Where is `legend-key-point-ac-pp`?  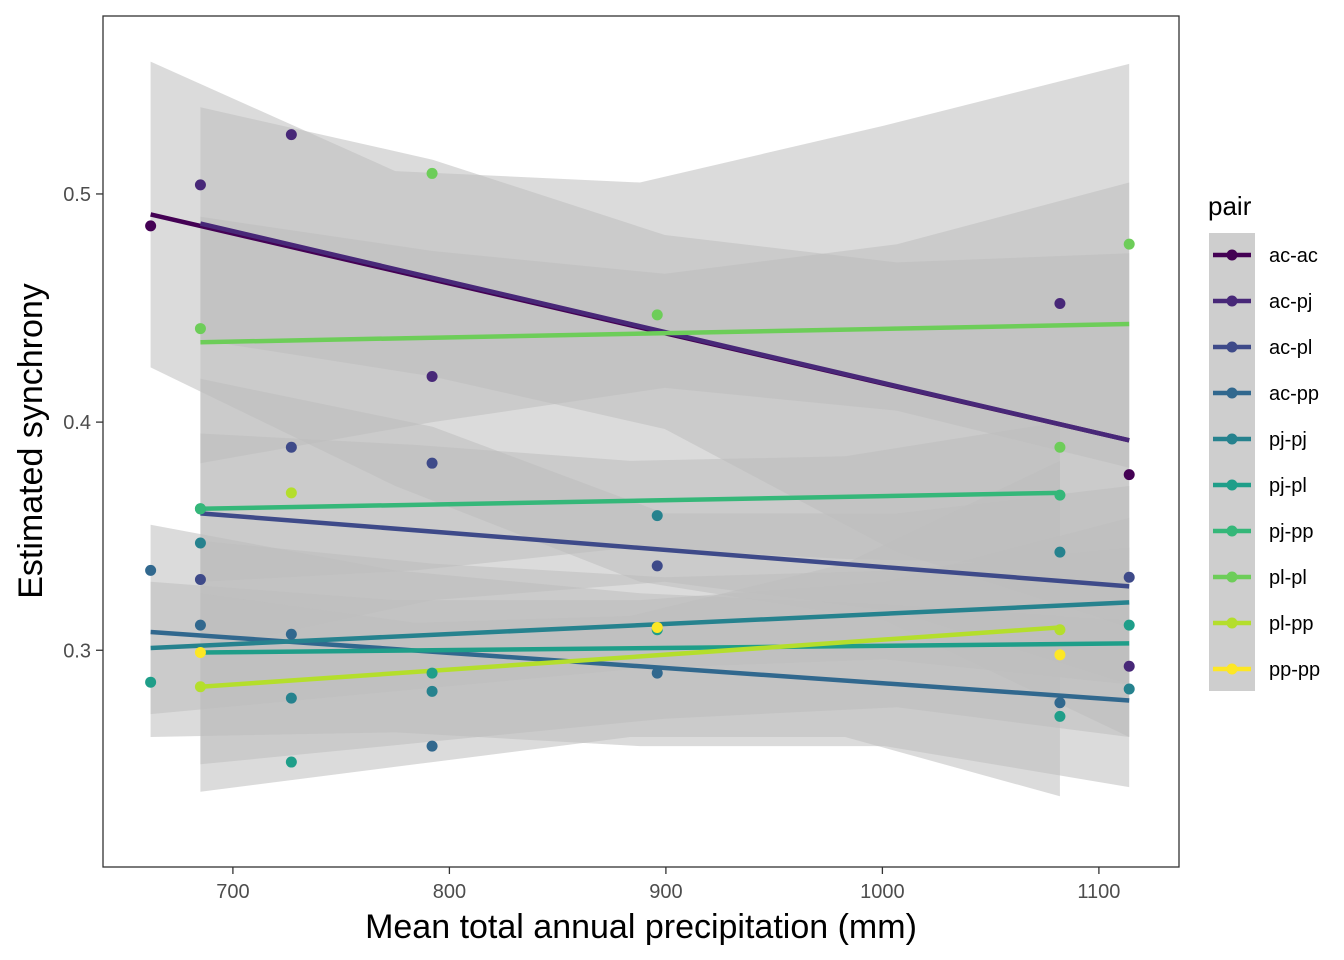
legend-key-point-ac-pp is located at coordinates (1232, 393).